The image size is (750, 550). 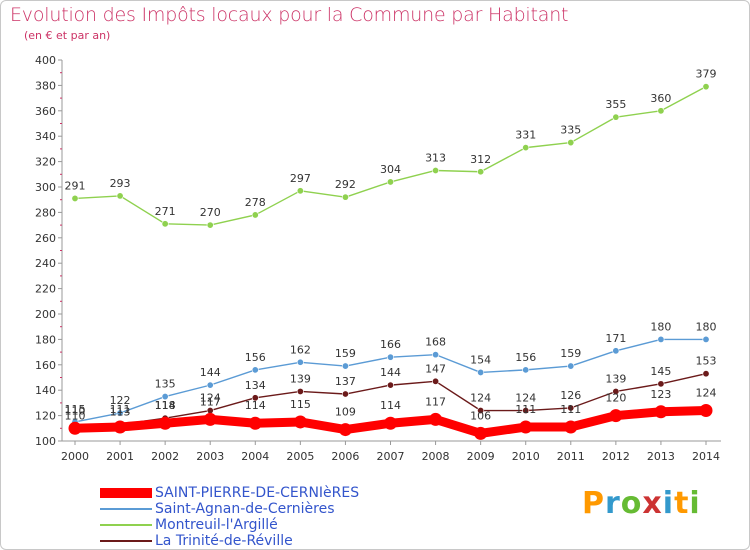 What do you see at coordinates (126, 525) in the screenshot?
I see `legend-swatch-montreuil` at bounding box center [126, 525].